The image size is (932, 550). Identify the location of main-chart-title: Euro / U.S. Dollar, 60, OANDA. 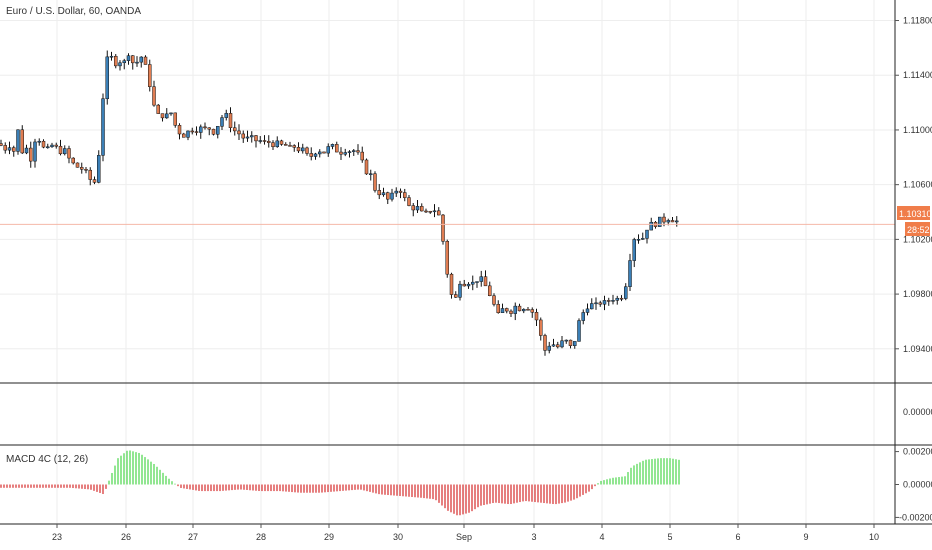
(73, 11).